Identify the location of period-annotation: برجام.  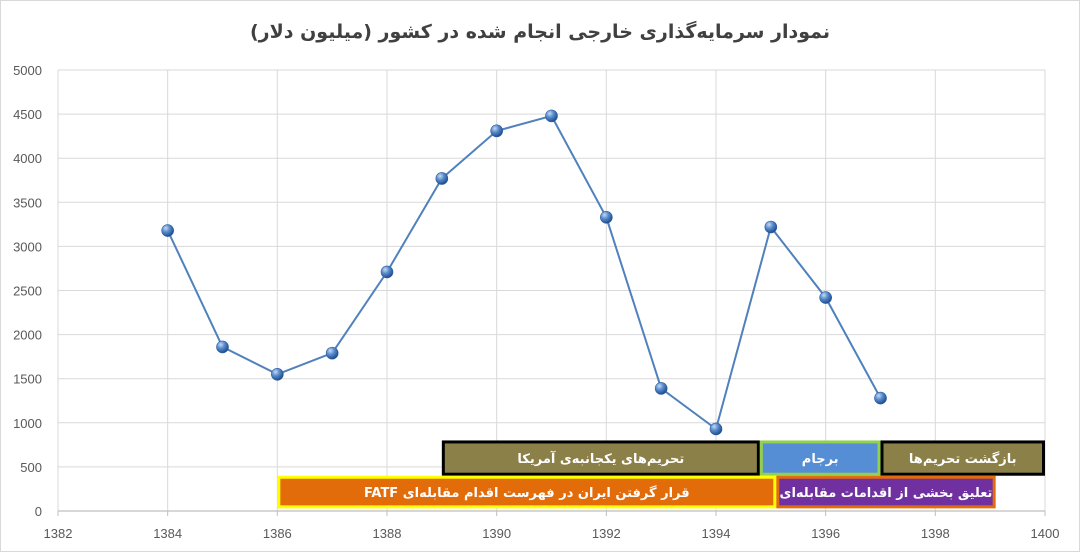
(820, 458).